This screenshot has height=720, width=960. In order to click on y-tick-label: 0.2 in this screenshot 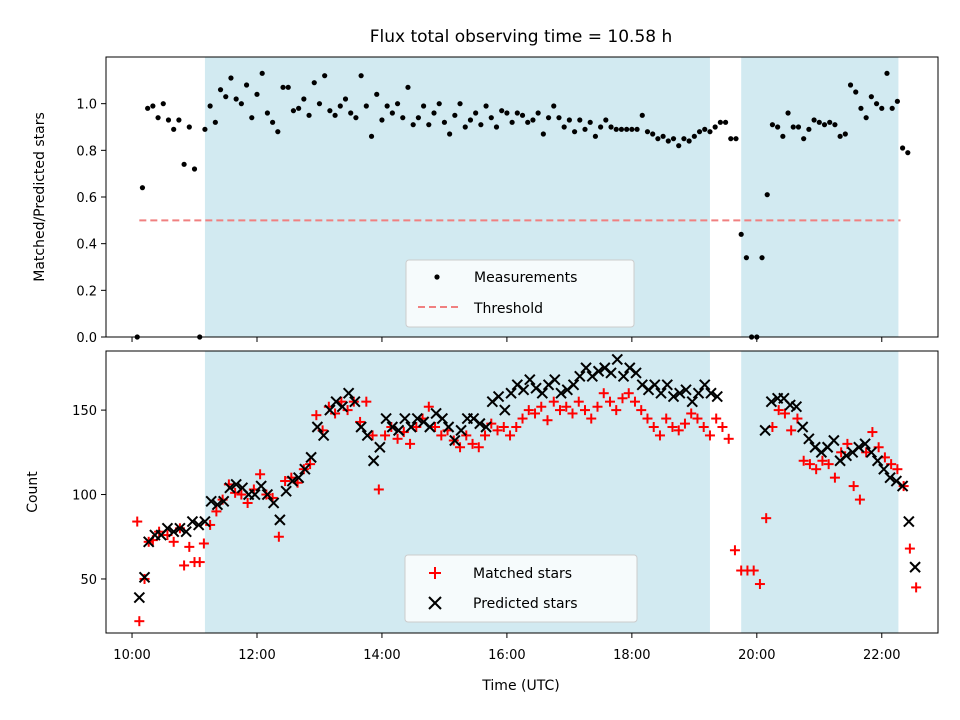, I will do `click(86, 291)`.